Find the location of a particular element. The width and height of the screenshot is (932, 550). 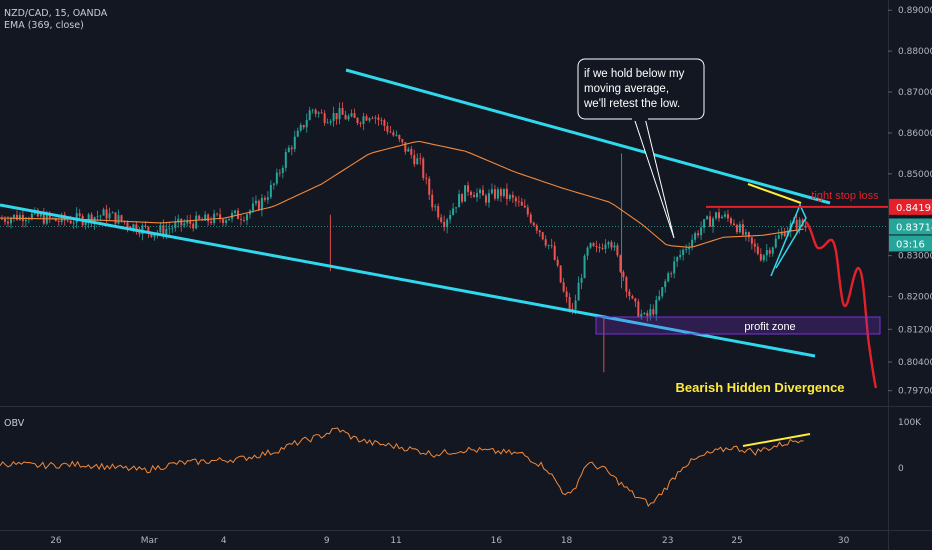

price-badge is located at coordinates (910, 206).